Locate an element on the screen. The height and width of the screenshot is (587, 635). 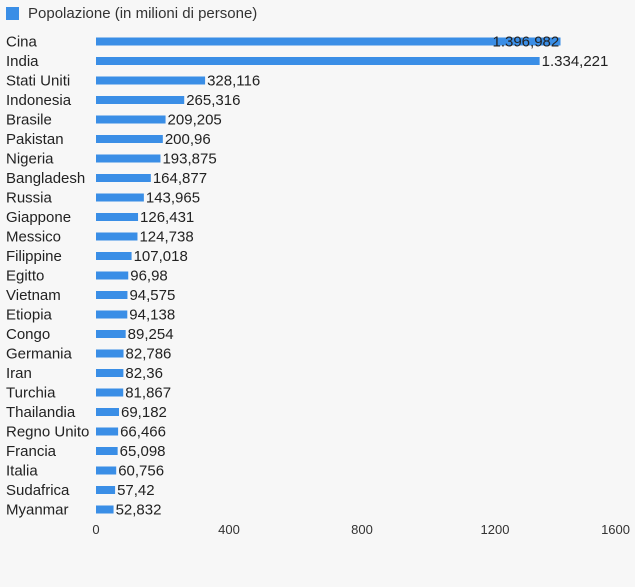
category-label: Giappone is located at coordinates (38, 217).